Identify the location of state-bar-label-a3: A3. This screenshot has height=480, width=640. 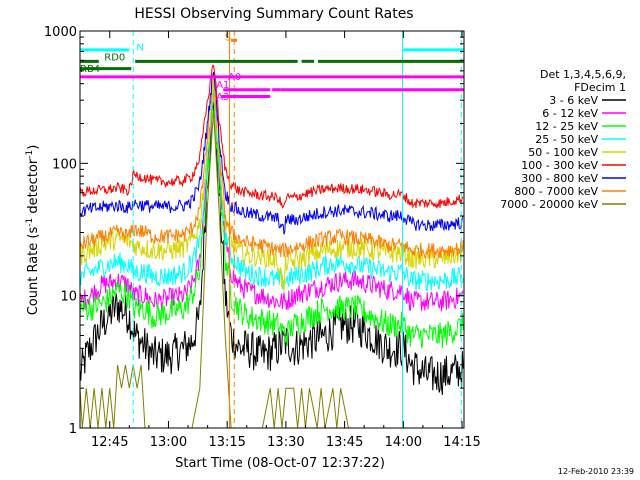
(222, 97).